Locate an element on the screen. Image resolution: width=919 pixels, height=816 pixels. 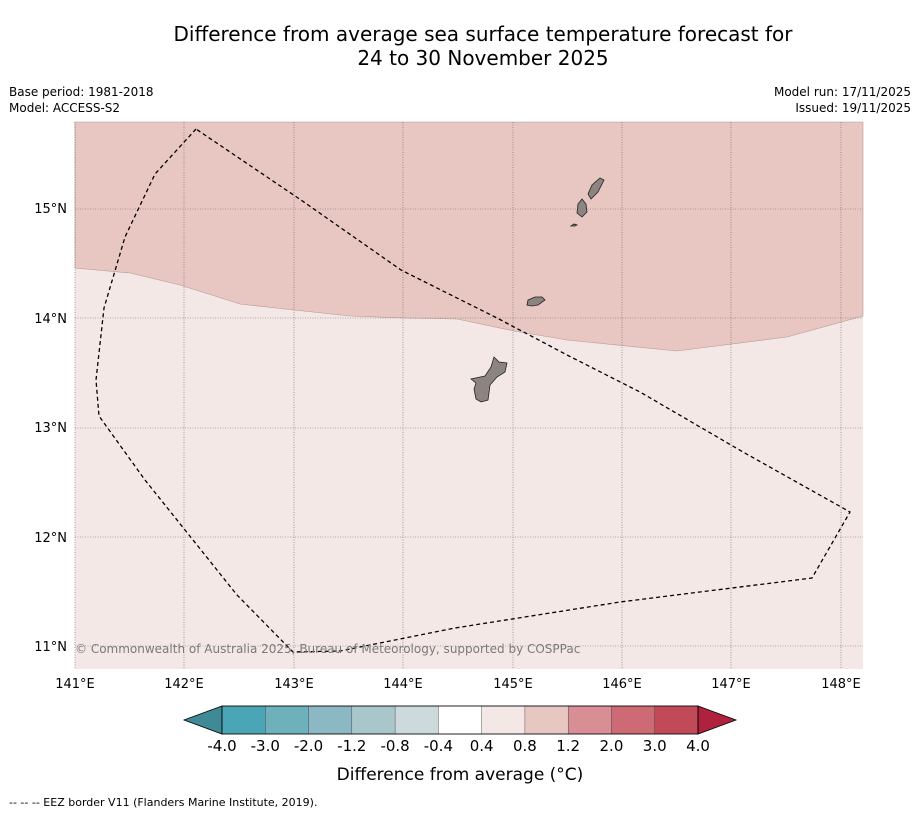
colorbar-tick-label: -0.8 is located at coordinates (394, 746).